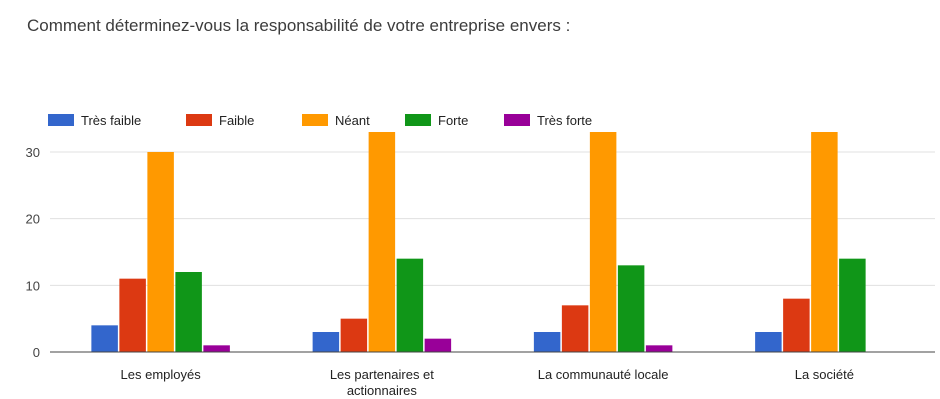 This screenshot has height=399, width=940. Describe the element at coordinates (603, 374) in the screenshot. I see `x-tick-label: La communauté locale` at that location.